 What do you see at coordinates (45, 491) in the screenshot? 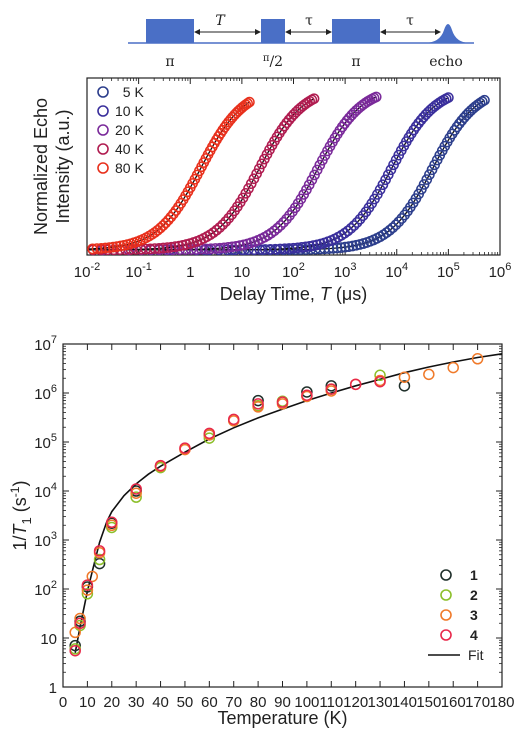
I see `y-tick-label: 10⁴` at bounding box center [45, 491].